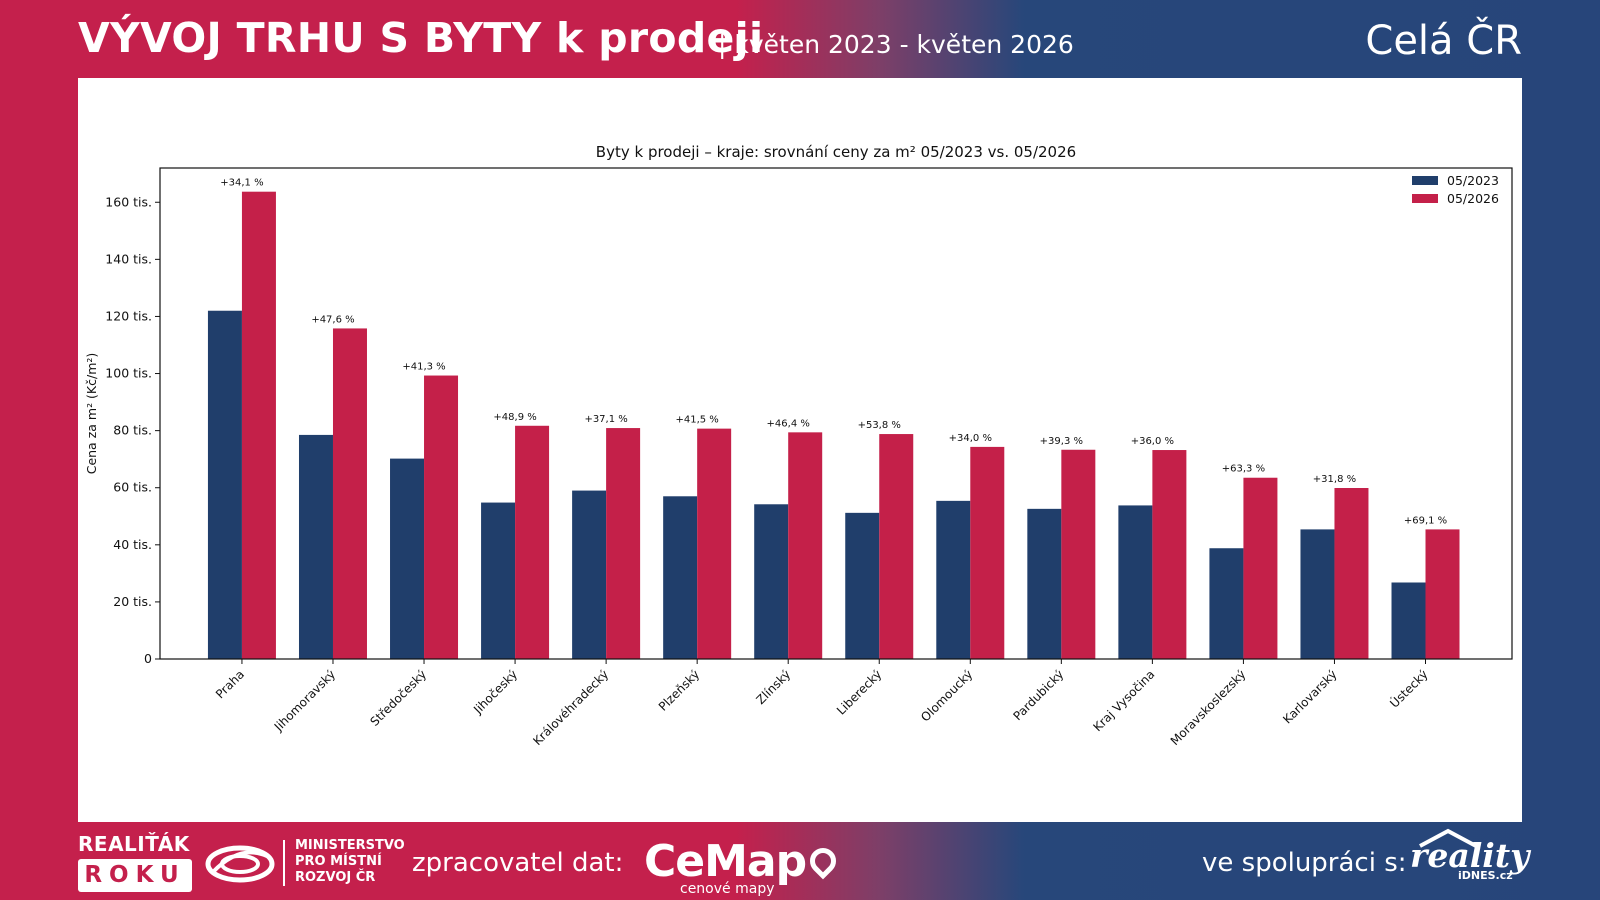  Describe the element at coordinates (896, 44) in the screenshot. I see `page-subtitle: | květen 2023 - květen 2026` at that location.